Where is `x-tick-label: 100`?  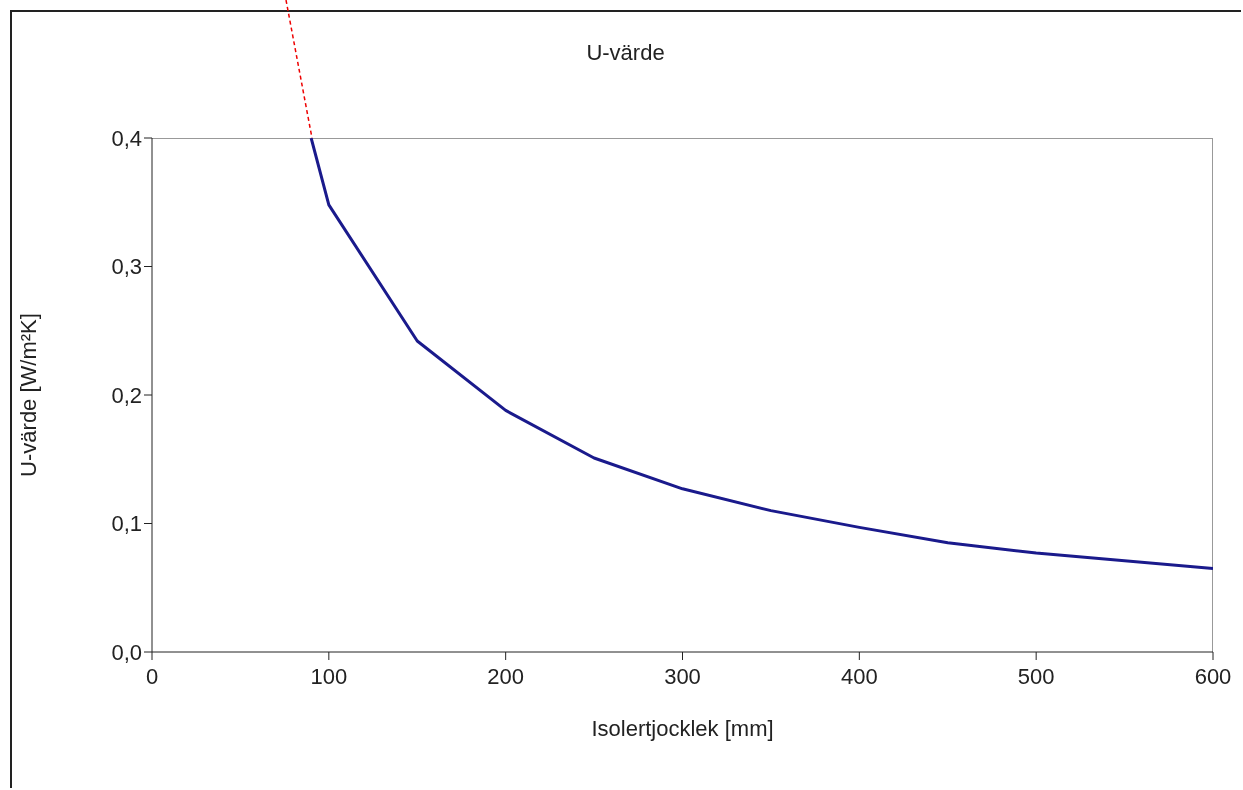 x-tick-label: 100 is located at coordinates (329, 676).